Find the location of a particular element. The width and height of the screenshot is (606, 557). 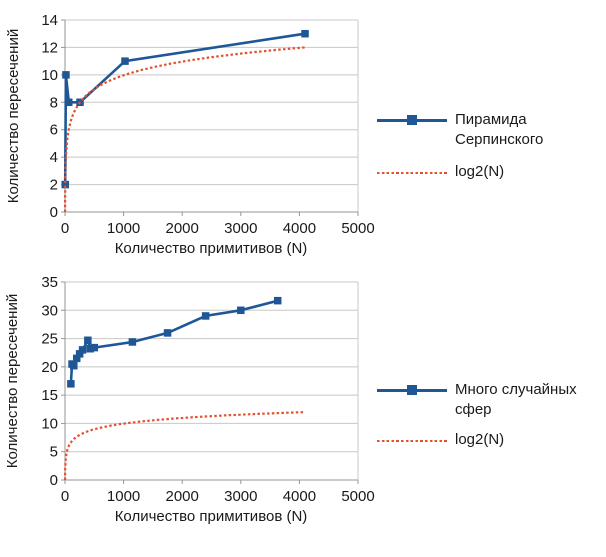

legend-top: Пирамида Серпинского log2(N) is located at coordinates (481, 146).